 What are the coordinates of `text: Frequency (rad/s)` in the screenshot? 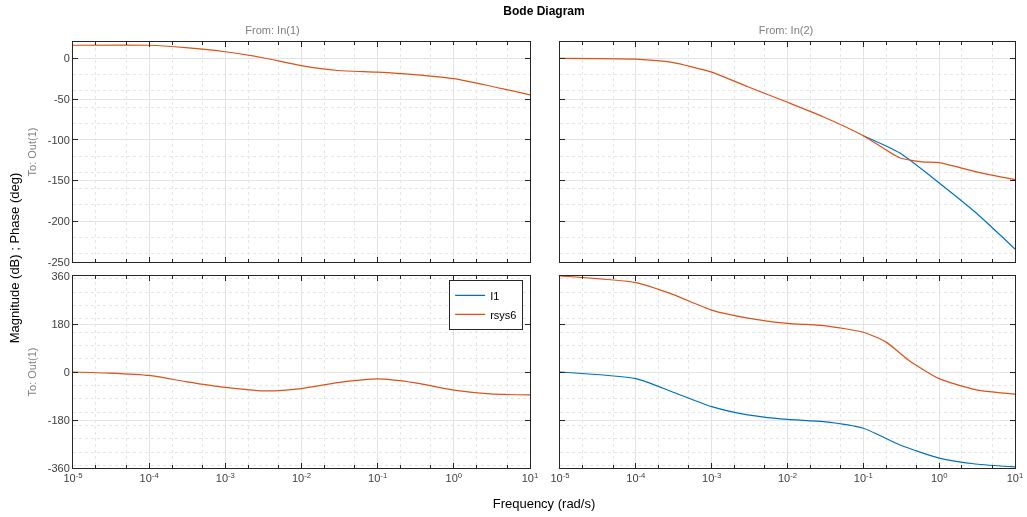 It's located at (544, 503).